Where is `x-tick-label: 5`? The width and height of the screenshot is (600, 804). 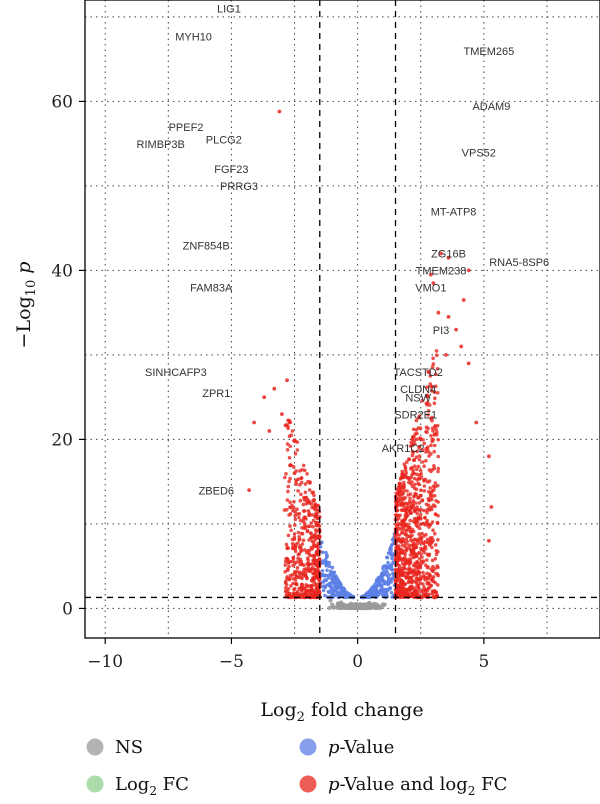
x-tick-label: 5 is located at coordinates (483, 662).